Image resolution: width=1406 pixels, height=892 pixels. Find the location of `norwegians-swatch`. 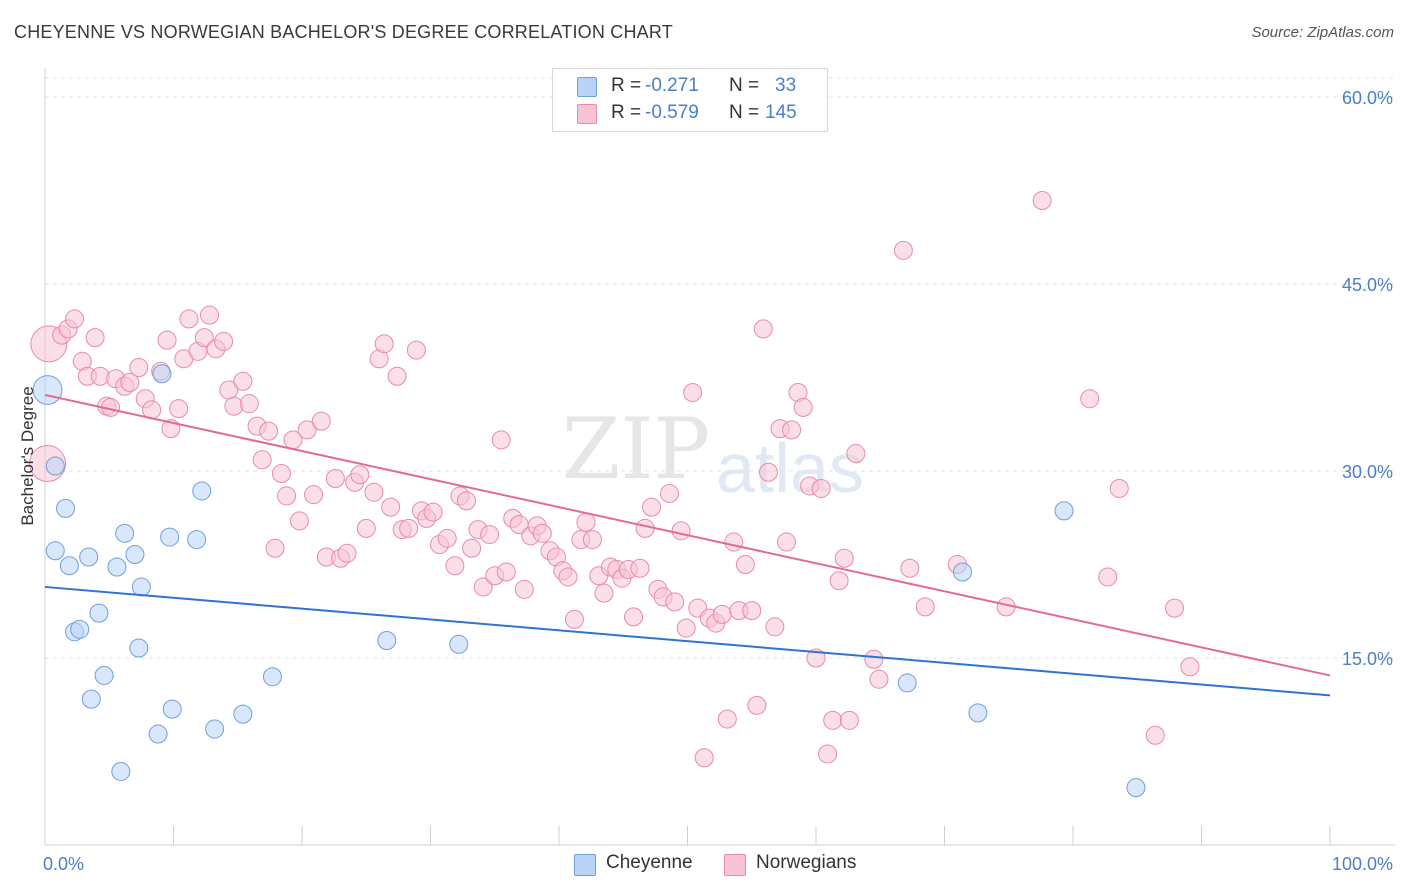

norwegians-swatch is located at coordinates (587, 114).